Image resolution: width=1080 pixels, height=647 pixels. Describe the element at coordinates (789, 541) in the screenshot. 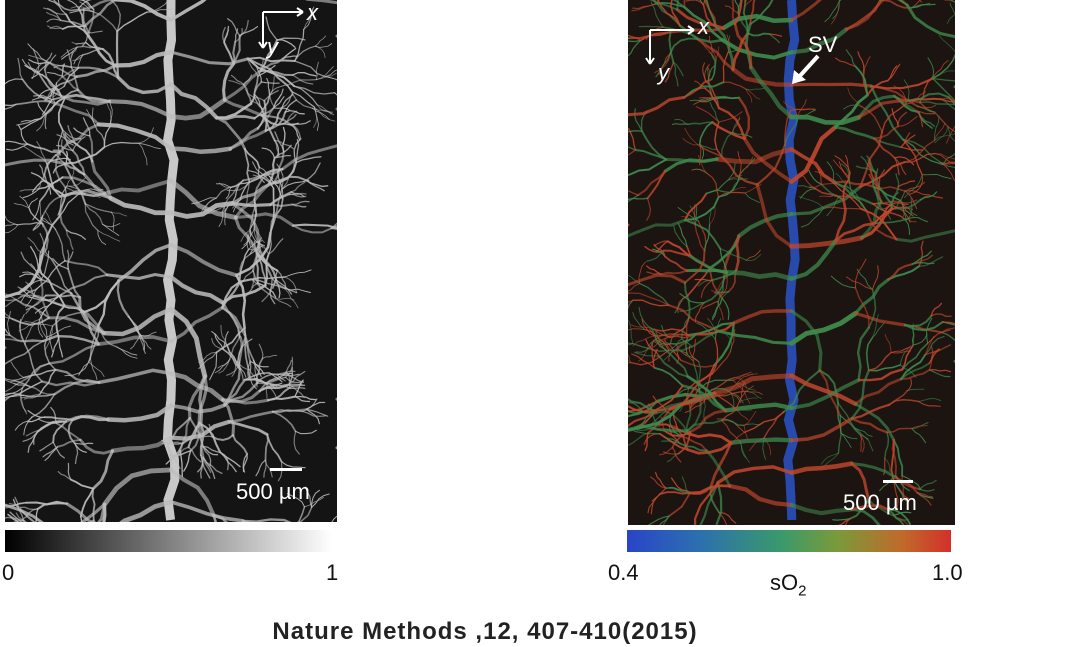

I see `so2-colorbar` at that location.